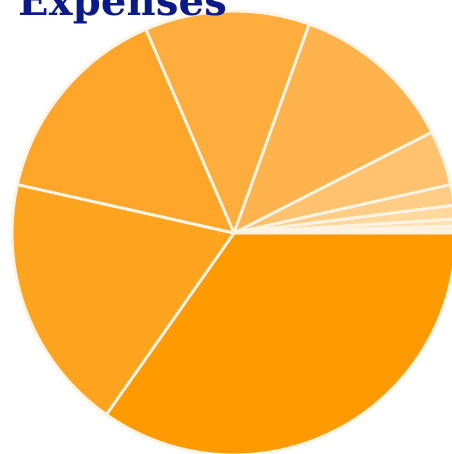  What do you see at coordinates (122, 12) in the screenshot?
I see `chart-title: Expenses` at bounding box center [122, 12].